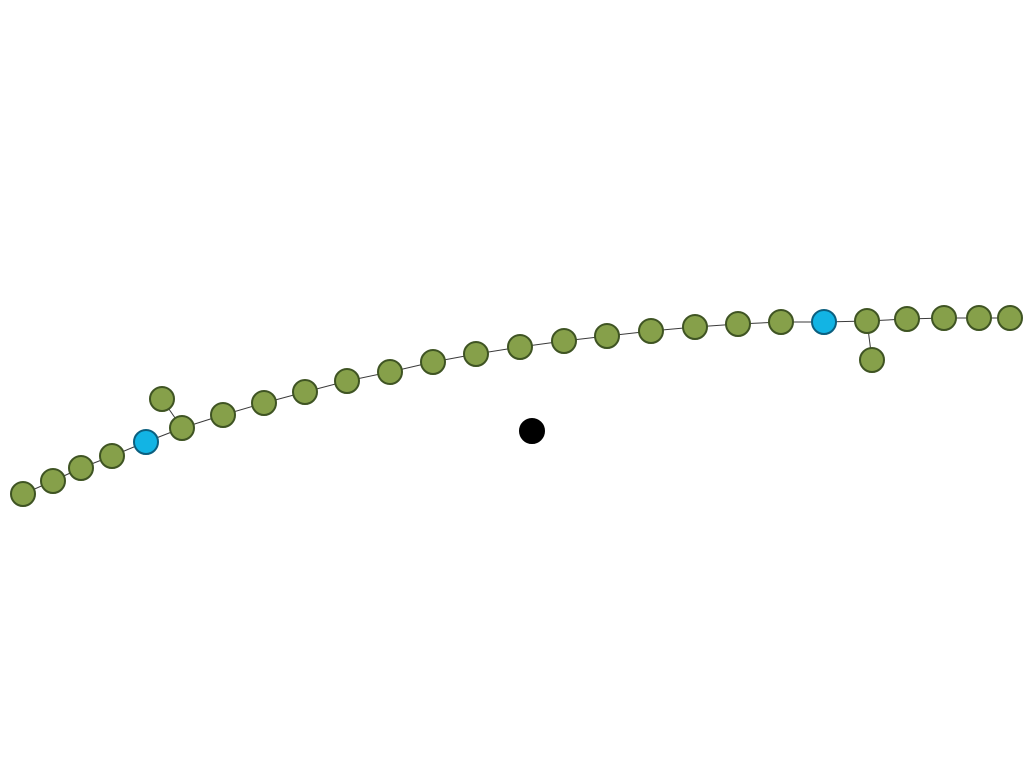 The image size is (1024, 768). I want to click on node-green-n07, so click(223, 415).